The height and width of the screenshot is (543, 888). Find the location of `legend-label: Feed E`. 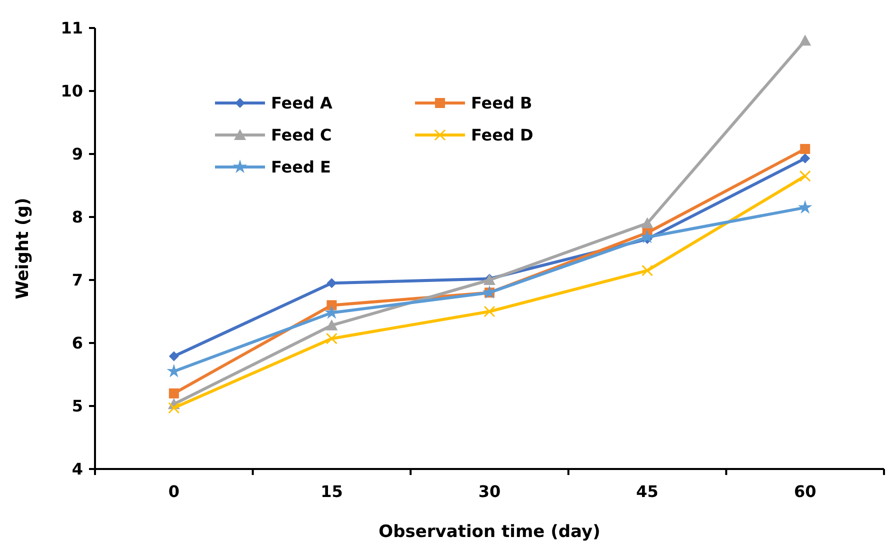

legend-label: Feed E is located at coordinates (301, 167).